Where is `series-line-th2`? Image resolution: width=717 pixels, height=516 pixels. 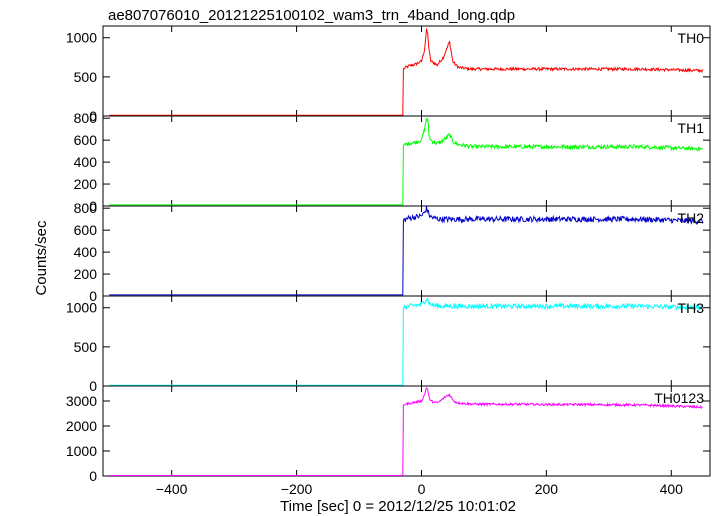 series-line-th2 is located at coordinates (406, 250).